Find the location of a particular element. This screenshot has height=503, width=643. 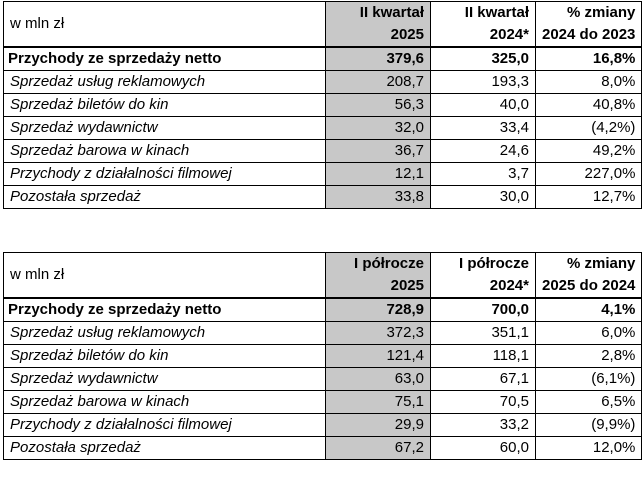

value-prev: 33,4 is located at coordinates (483, 128).